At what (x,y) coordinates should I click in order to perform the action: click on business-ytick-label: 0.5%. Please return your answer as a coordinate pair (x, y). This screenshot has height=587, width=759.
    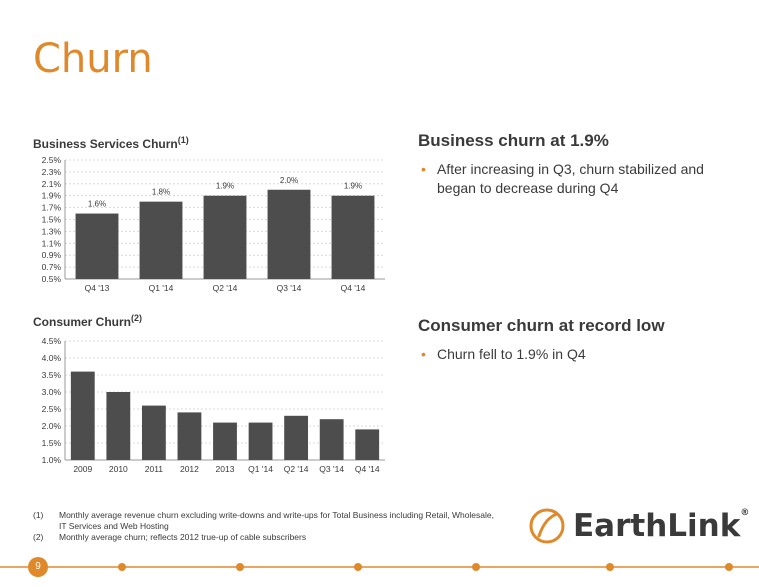
    Looking at the image, I should click on (52, 279).